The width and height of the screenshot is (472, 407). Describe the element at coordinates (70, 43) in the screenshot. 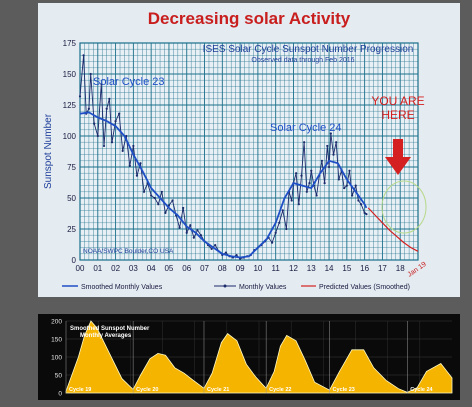

I see `y-tick-label: 175` at that location.